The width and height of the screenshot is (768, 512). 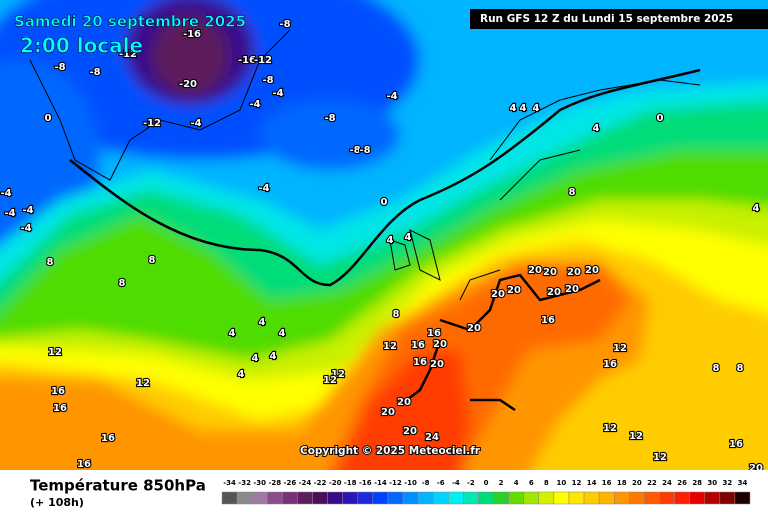 I want to click on scale-tick-label: -16, so click(x=365, y=483).